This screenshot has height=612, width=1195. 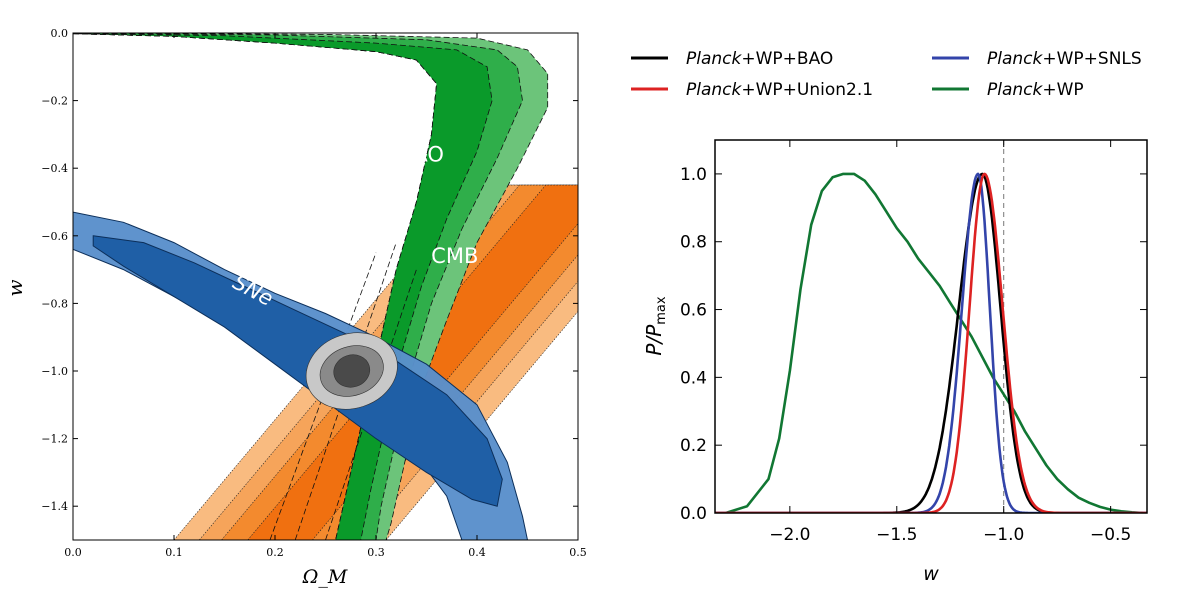 What do you see at coordinates (54, 101) in the screenshot?
I see `contour-y-tick-label-1: −0.2` at bounding box center [54, 101].